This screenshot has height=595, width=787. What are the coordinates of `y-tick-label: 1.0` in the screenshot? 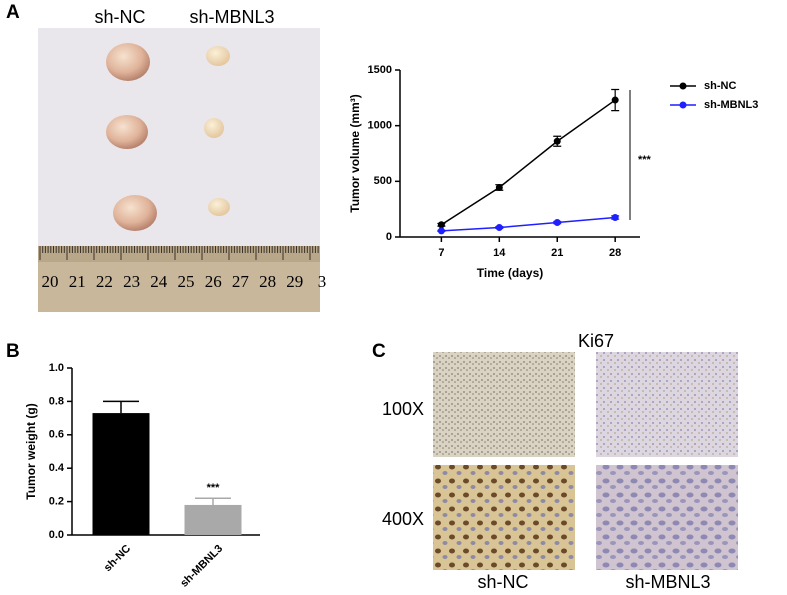 It's located at (56, 368).